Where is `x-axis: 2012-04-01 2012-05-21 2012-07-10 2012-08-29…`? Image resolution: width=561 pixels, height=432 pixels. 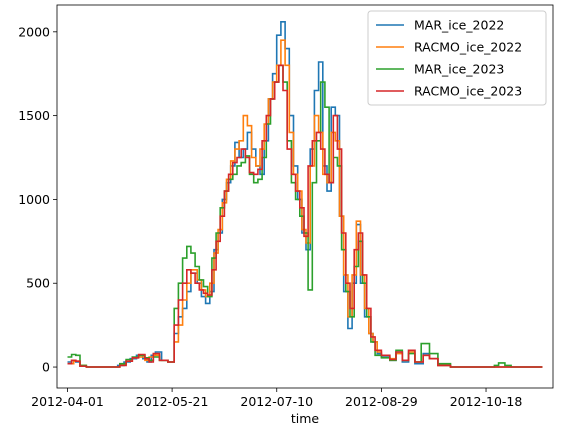
x-axis: 2012-04-01 2012-05-21 2012-07-10 2012-08-29… is located at coordinates (276, 398).